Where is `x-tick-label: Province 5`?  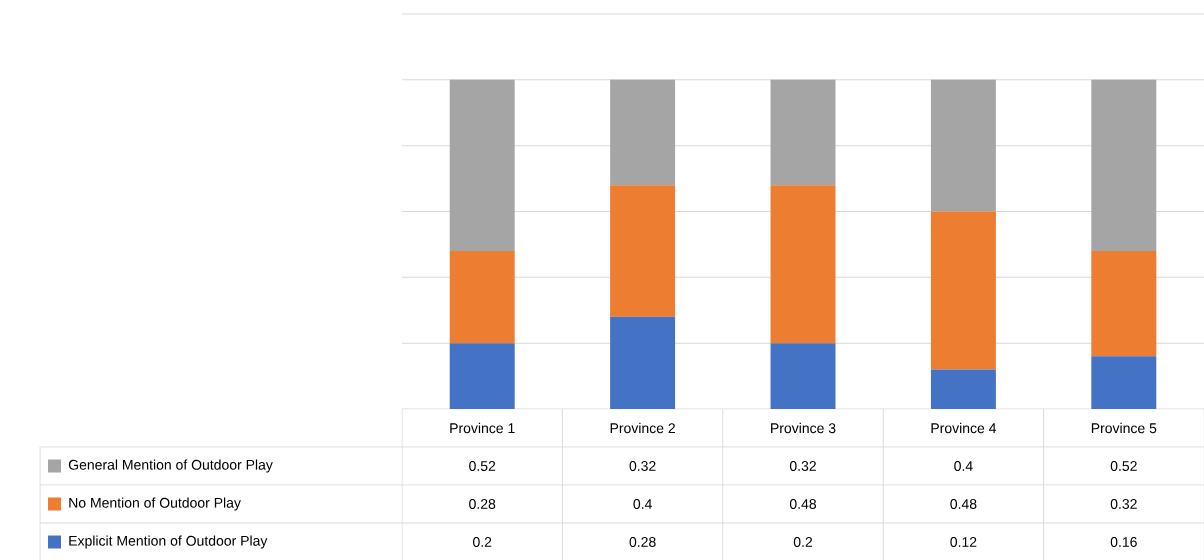 x-tick-label: Province 5 is located at coordinates (1124, 428).